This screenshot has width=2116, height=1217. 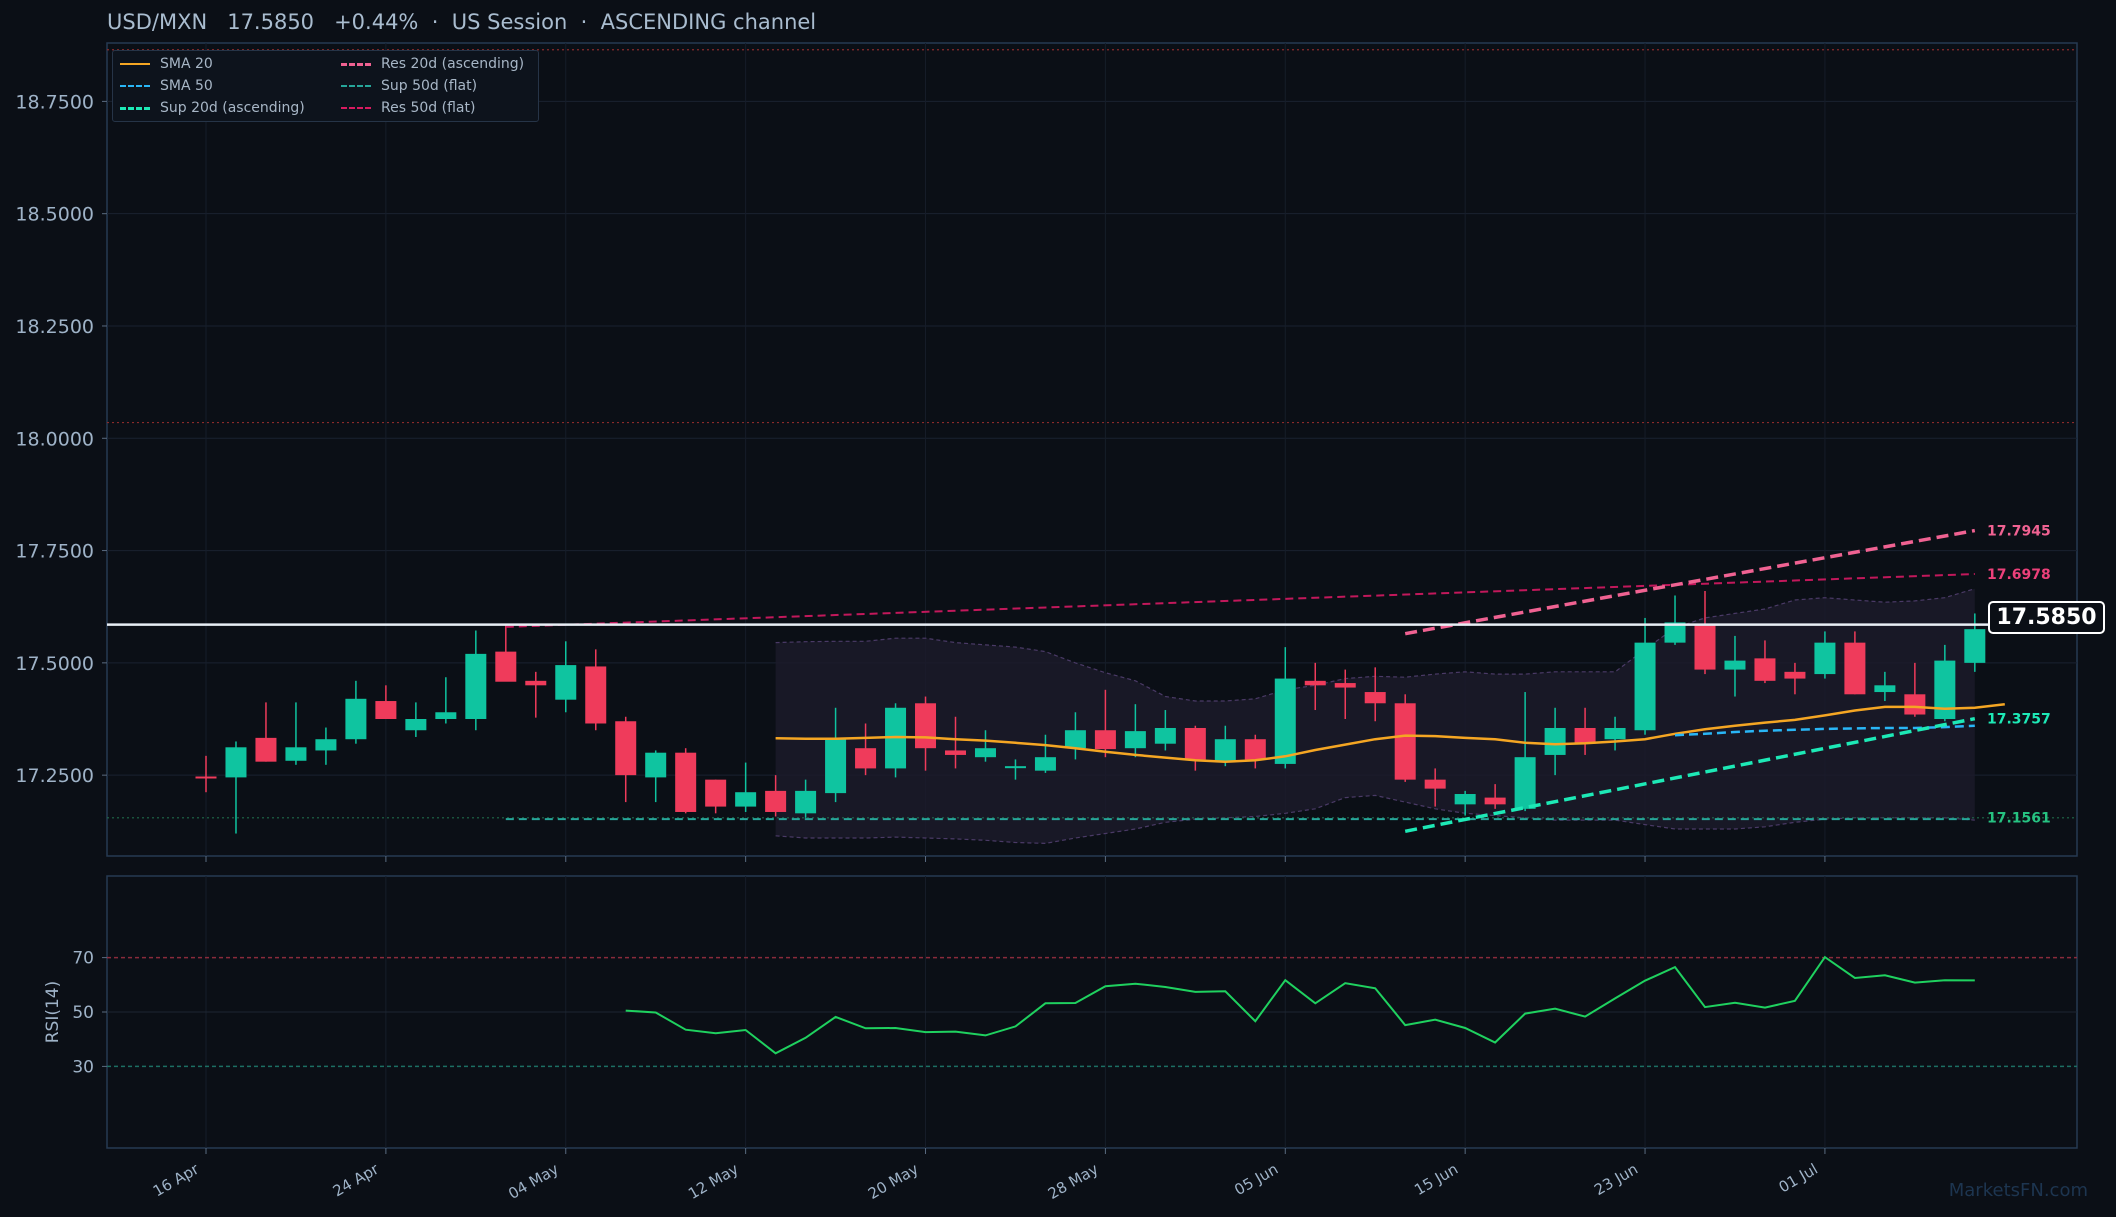 I want to click on x-tick-label: 12 May, so click(x=713, y=1181).